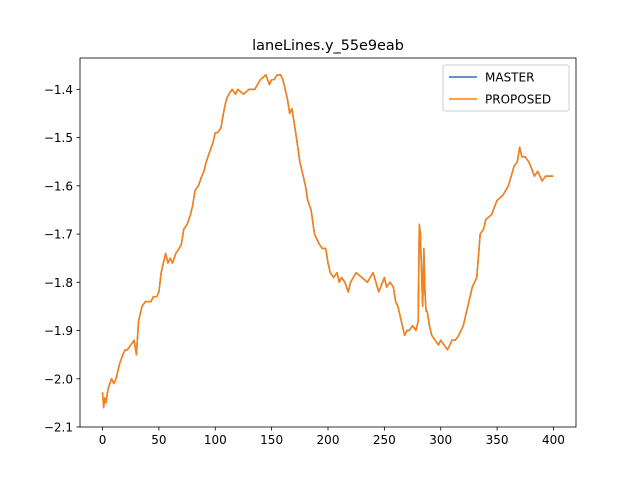  Describe the element at coordinates (158, 440) in the screenshot. I see `x-tick-label: 50` at that location.